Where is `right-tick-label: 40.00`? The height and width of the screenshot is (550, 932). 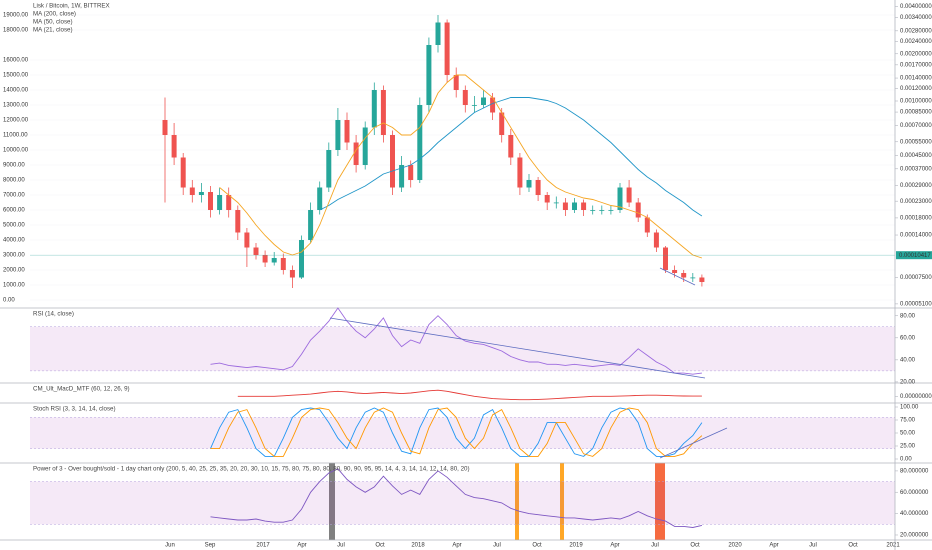 right-tick-label: 40.00 is located at coordinates (908, 360).